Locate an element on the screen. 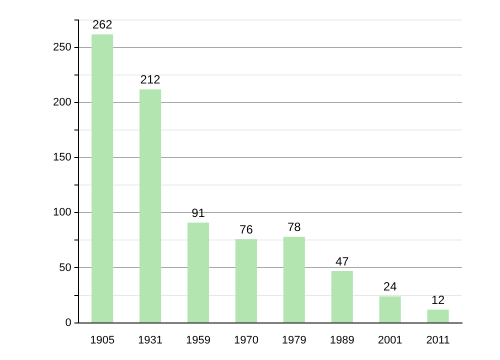  data-label: 91 is located at coordinates (199, 213).